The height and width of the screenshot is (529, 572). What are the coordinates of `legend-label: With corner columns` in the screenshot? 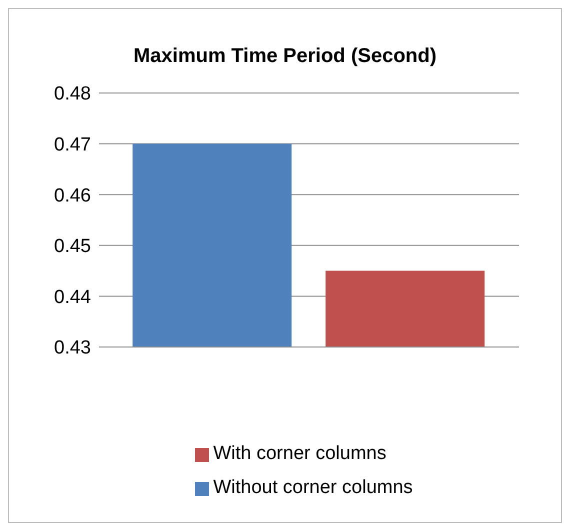 It's located at (299, 453).